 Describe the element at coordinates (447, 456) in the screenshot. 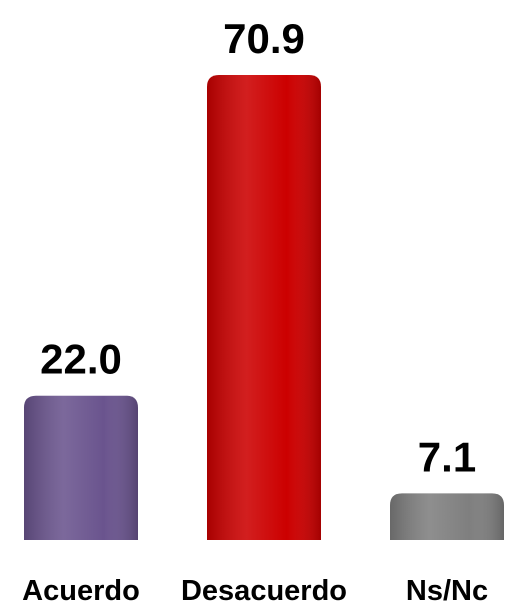

I see `value-label: 7.1` at that location.